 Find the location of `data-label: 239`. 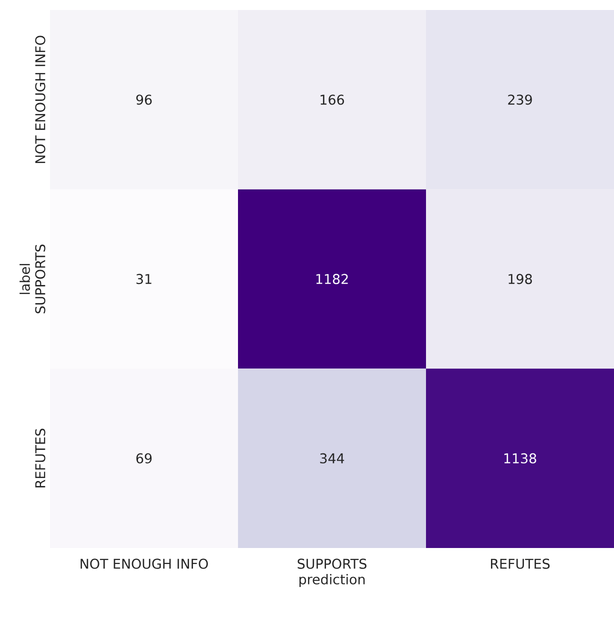

data-label: 239 is located at coordinates (520, 99).